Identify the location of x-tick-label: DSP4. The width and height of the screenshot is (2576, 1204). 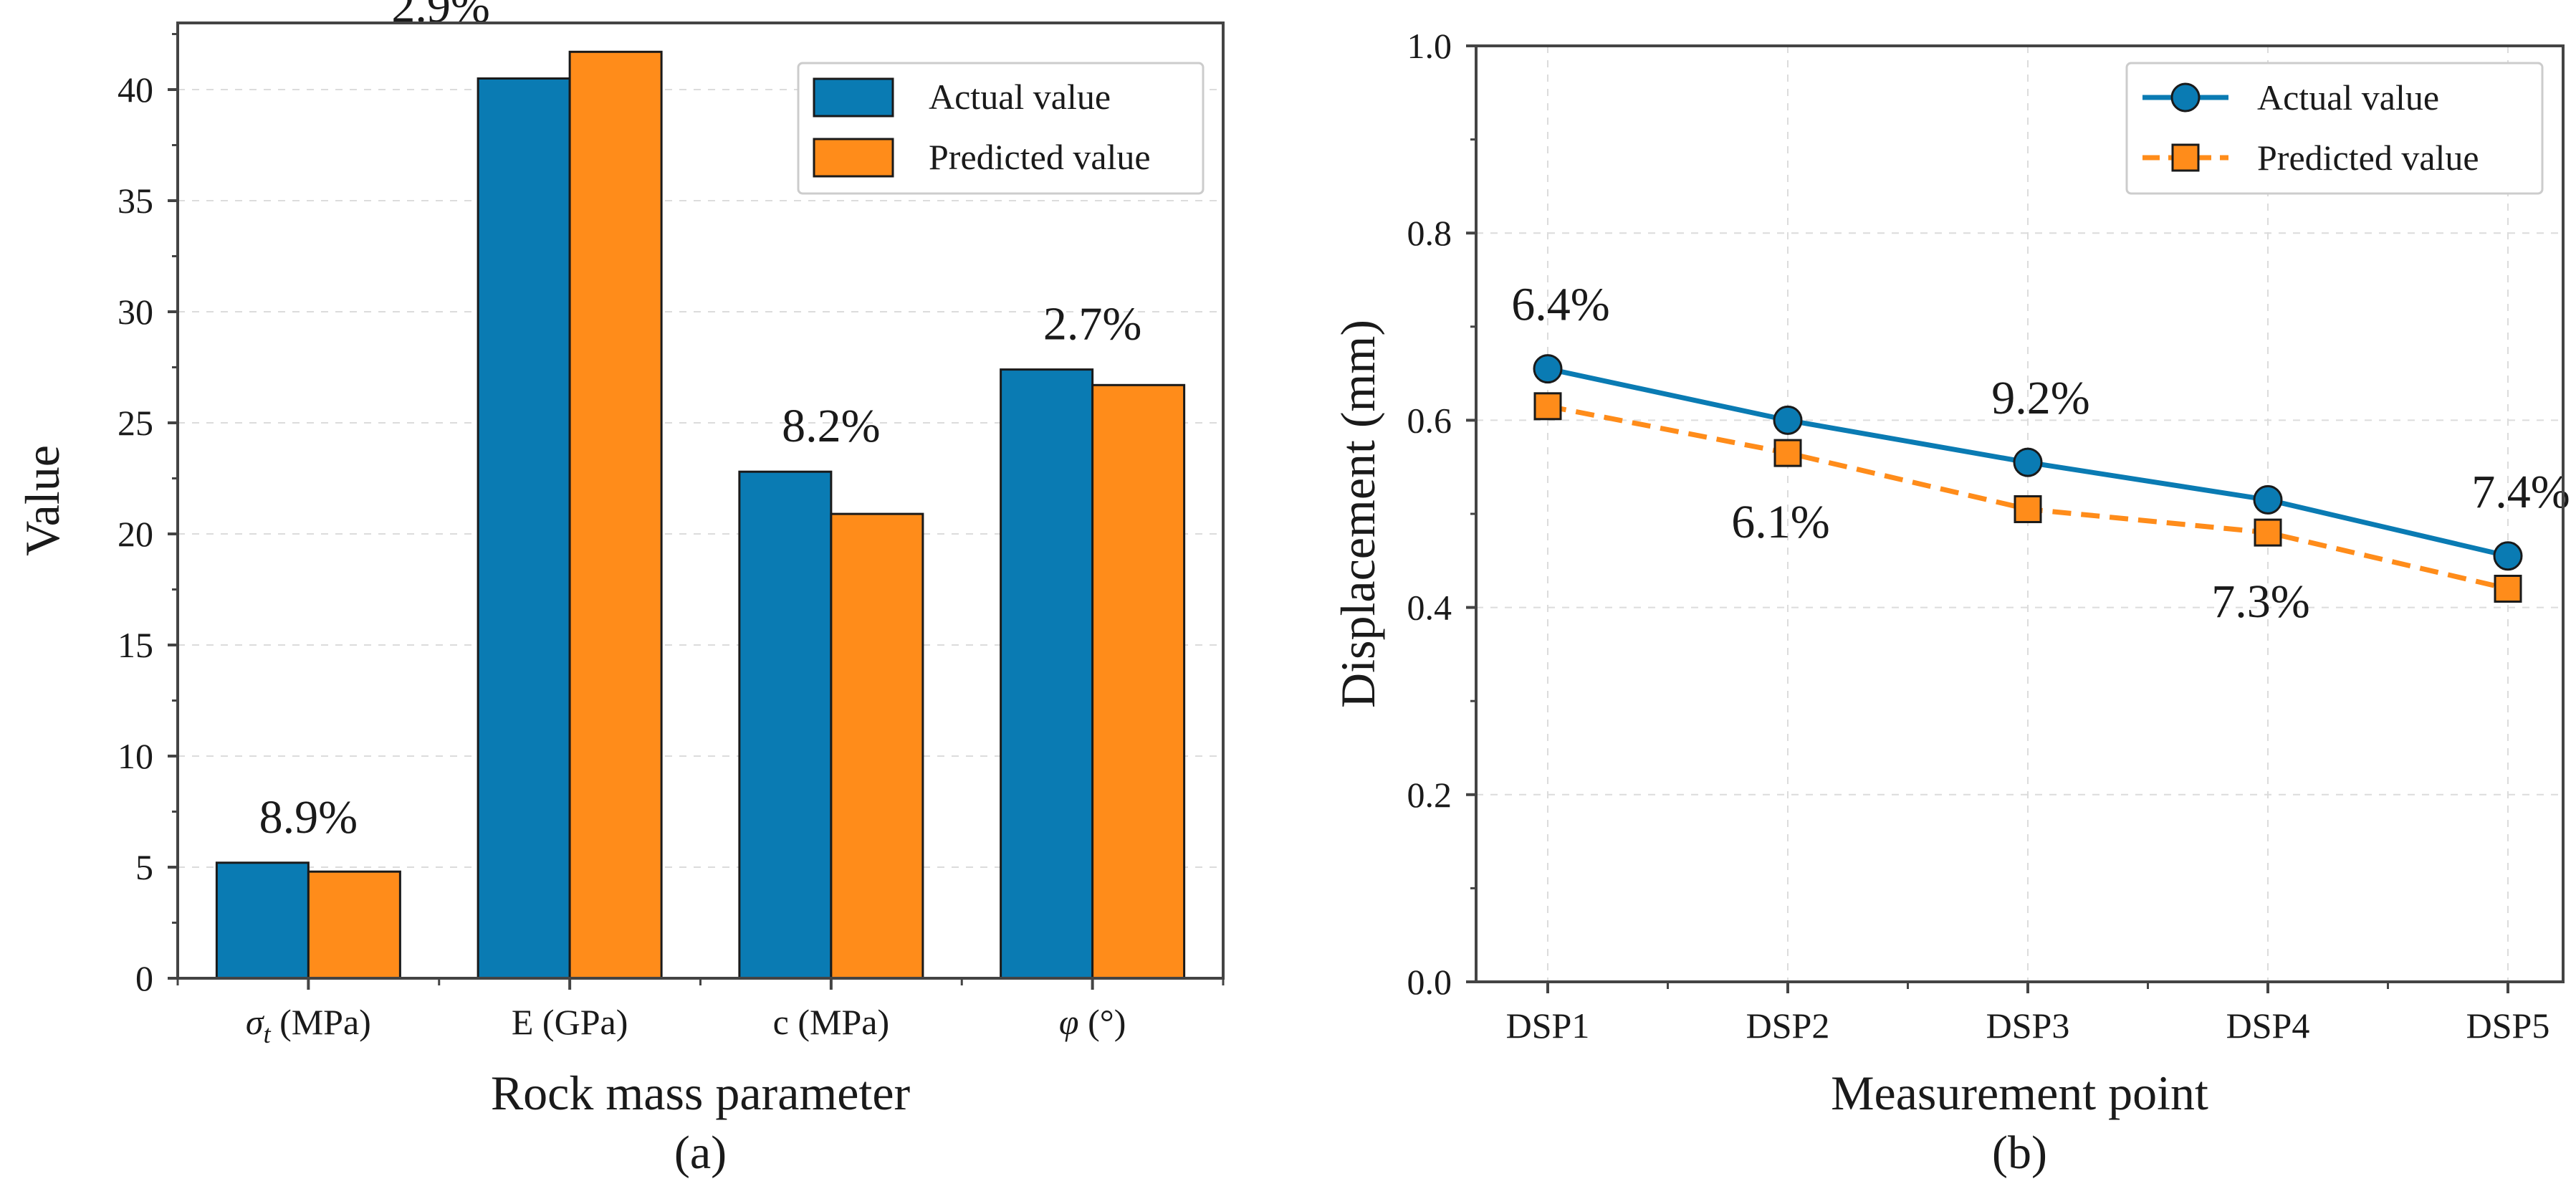
(2268, 1025).